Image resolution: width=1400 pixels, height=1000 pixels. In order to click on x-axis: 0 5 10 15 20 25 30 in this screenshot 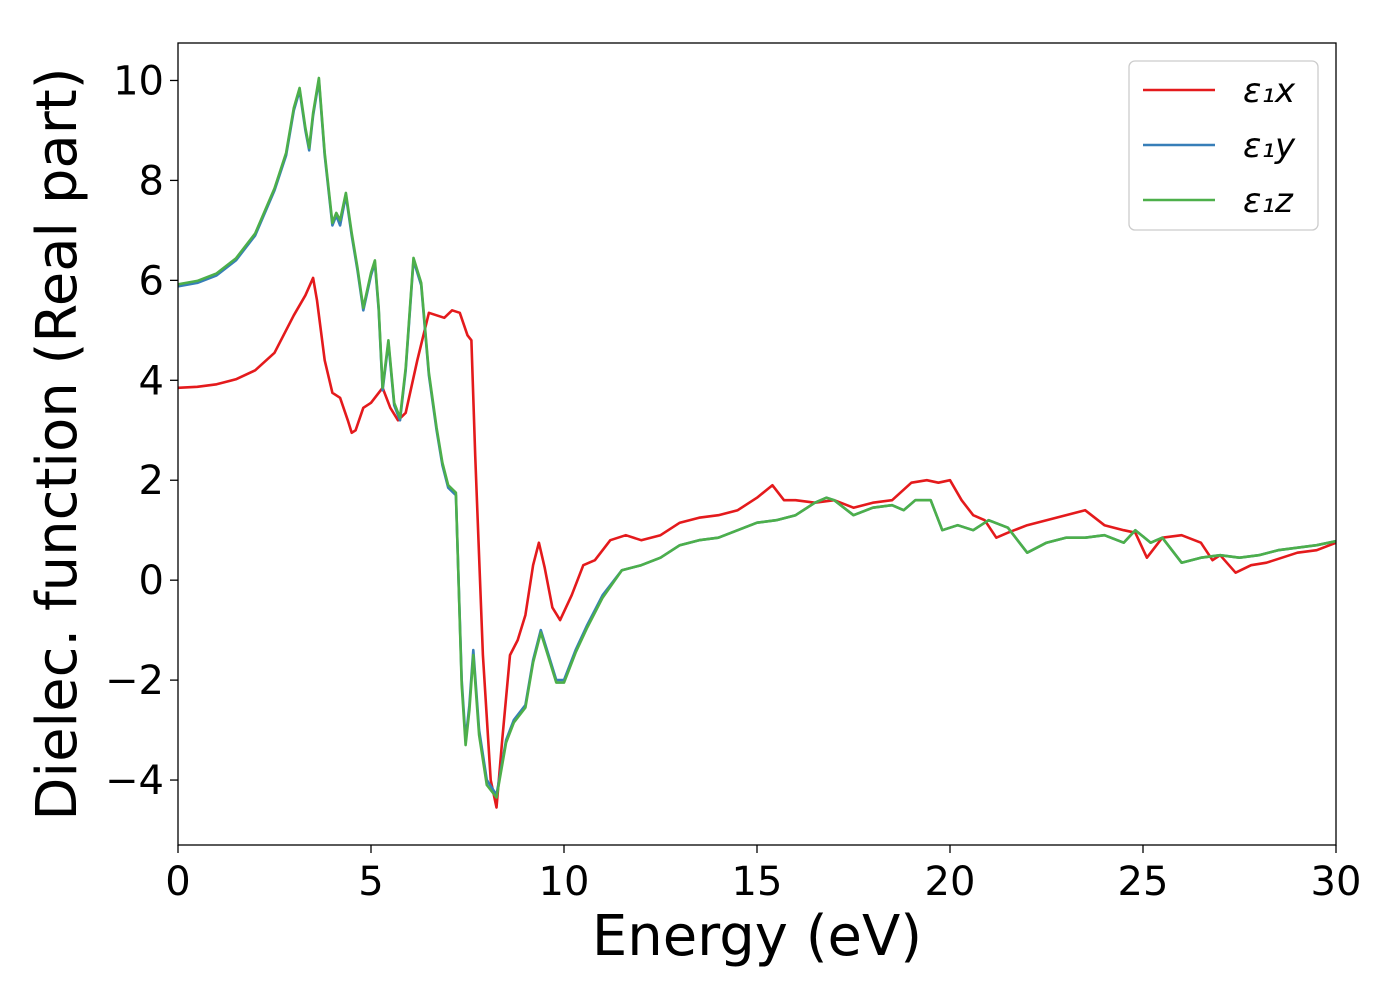, I will do `click(763, 875)`.